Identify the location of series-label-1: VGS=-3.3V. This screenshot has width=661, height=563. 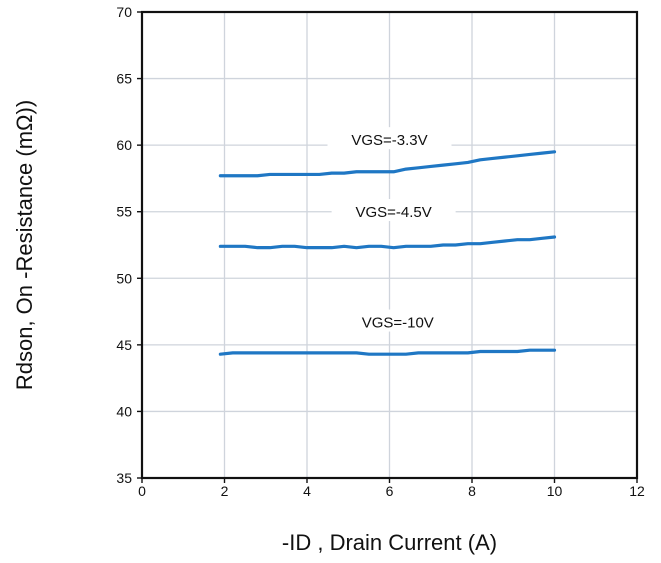
(389, 138).